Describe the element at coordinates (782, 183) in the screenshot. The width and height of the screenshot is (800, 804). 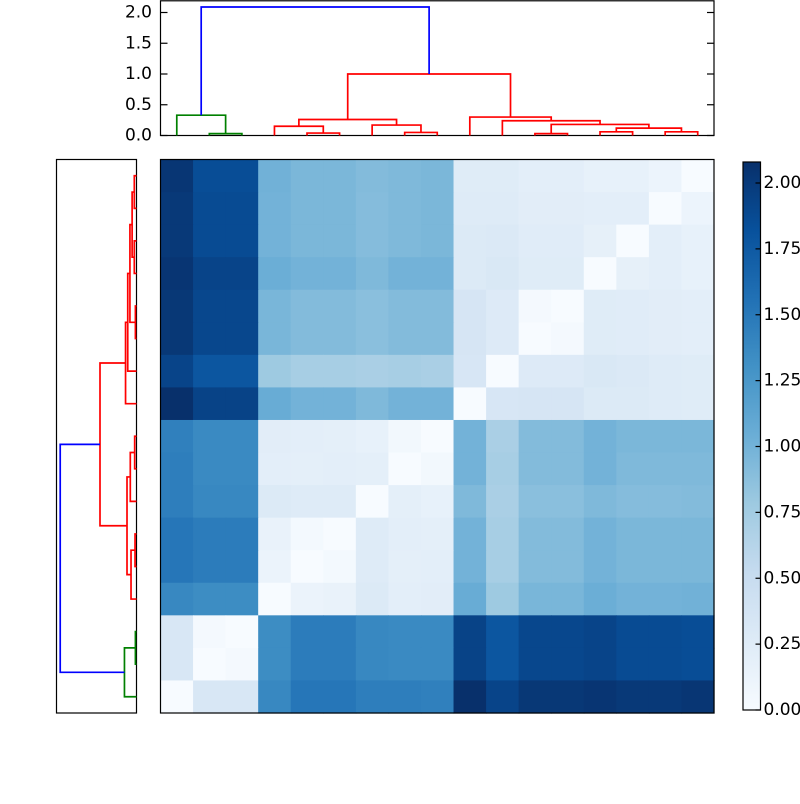
I see `colorbar-tick-label: 2.00` at that location.